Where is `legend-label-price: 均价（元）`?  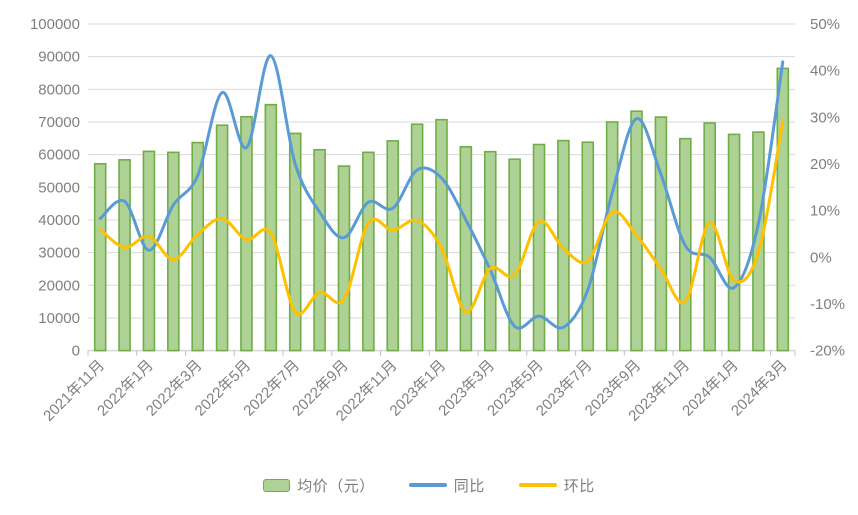
legend-label-price: 均价（元） is located at coordinates (336, 486).